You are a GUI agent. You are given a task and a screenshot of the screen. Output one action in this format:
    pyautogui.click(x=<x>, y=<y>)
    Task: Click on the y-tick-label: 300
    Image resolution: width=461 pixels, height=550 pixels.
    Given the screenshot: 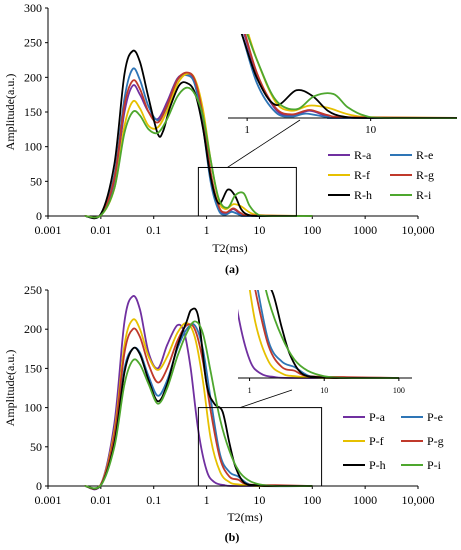 What is the action you would take?
    pyautogui.click(x=33, y=8)
    